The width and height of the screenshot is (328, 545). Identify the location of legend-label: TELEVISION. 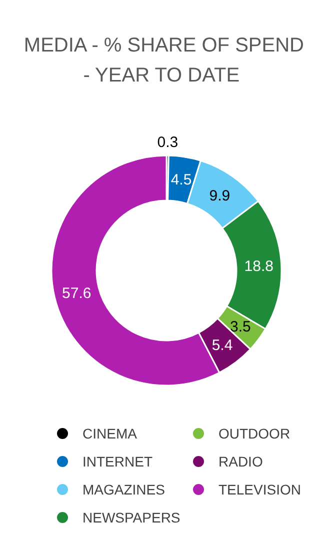
(259, 490).